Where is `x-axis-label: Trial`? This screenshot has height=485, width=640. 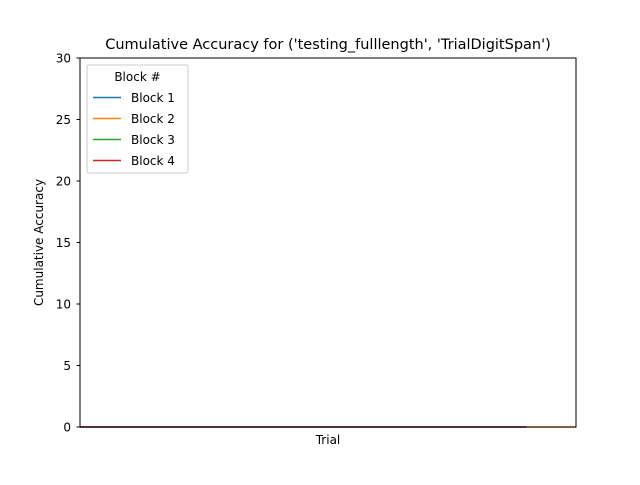
x-axis-label: Trial is located at coordinates (328, 440).